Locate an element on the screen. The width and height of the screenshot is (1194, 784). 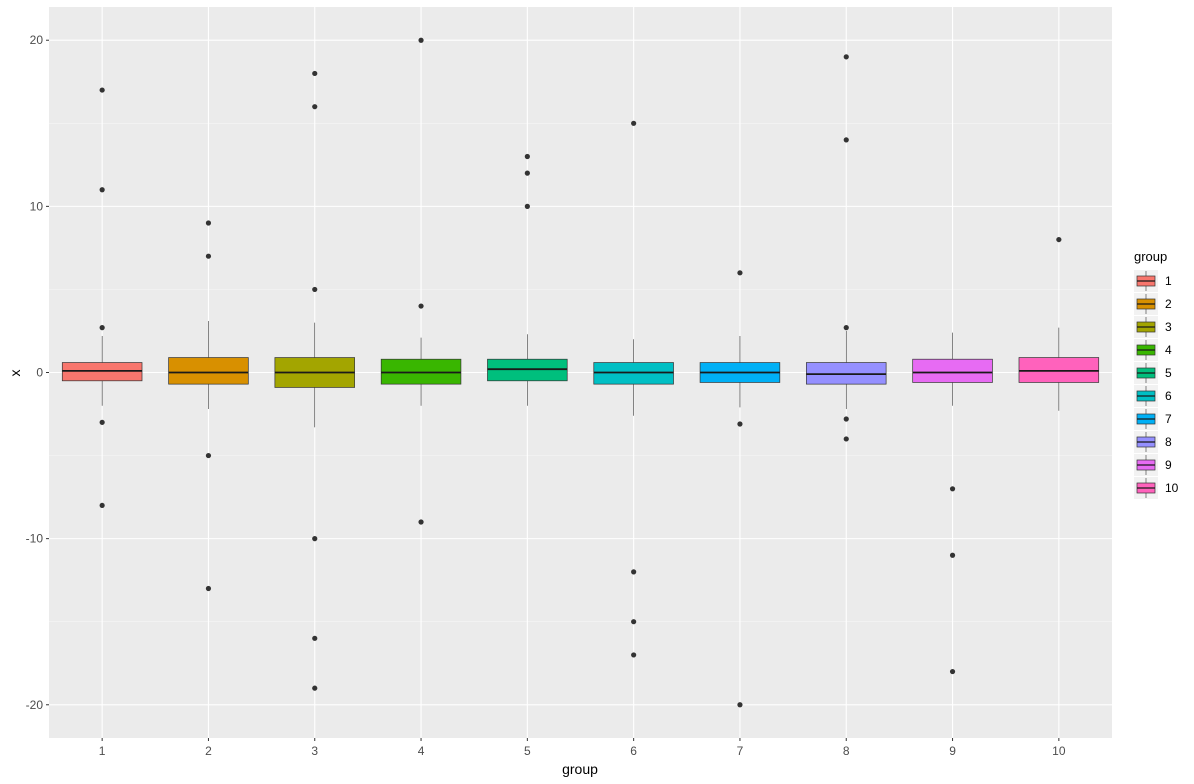
legend-label: 7 is located at coordinates (1168, 419).